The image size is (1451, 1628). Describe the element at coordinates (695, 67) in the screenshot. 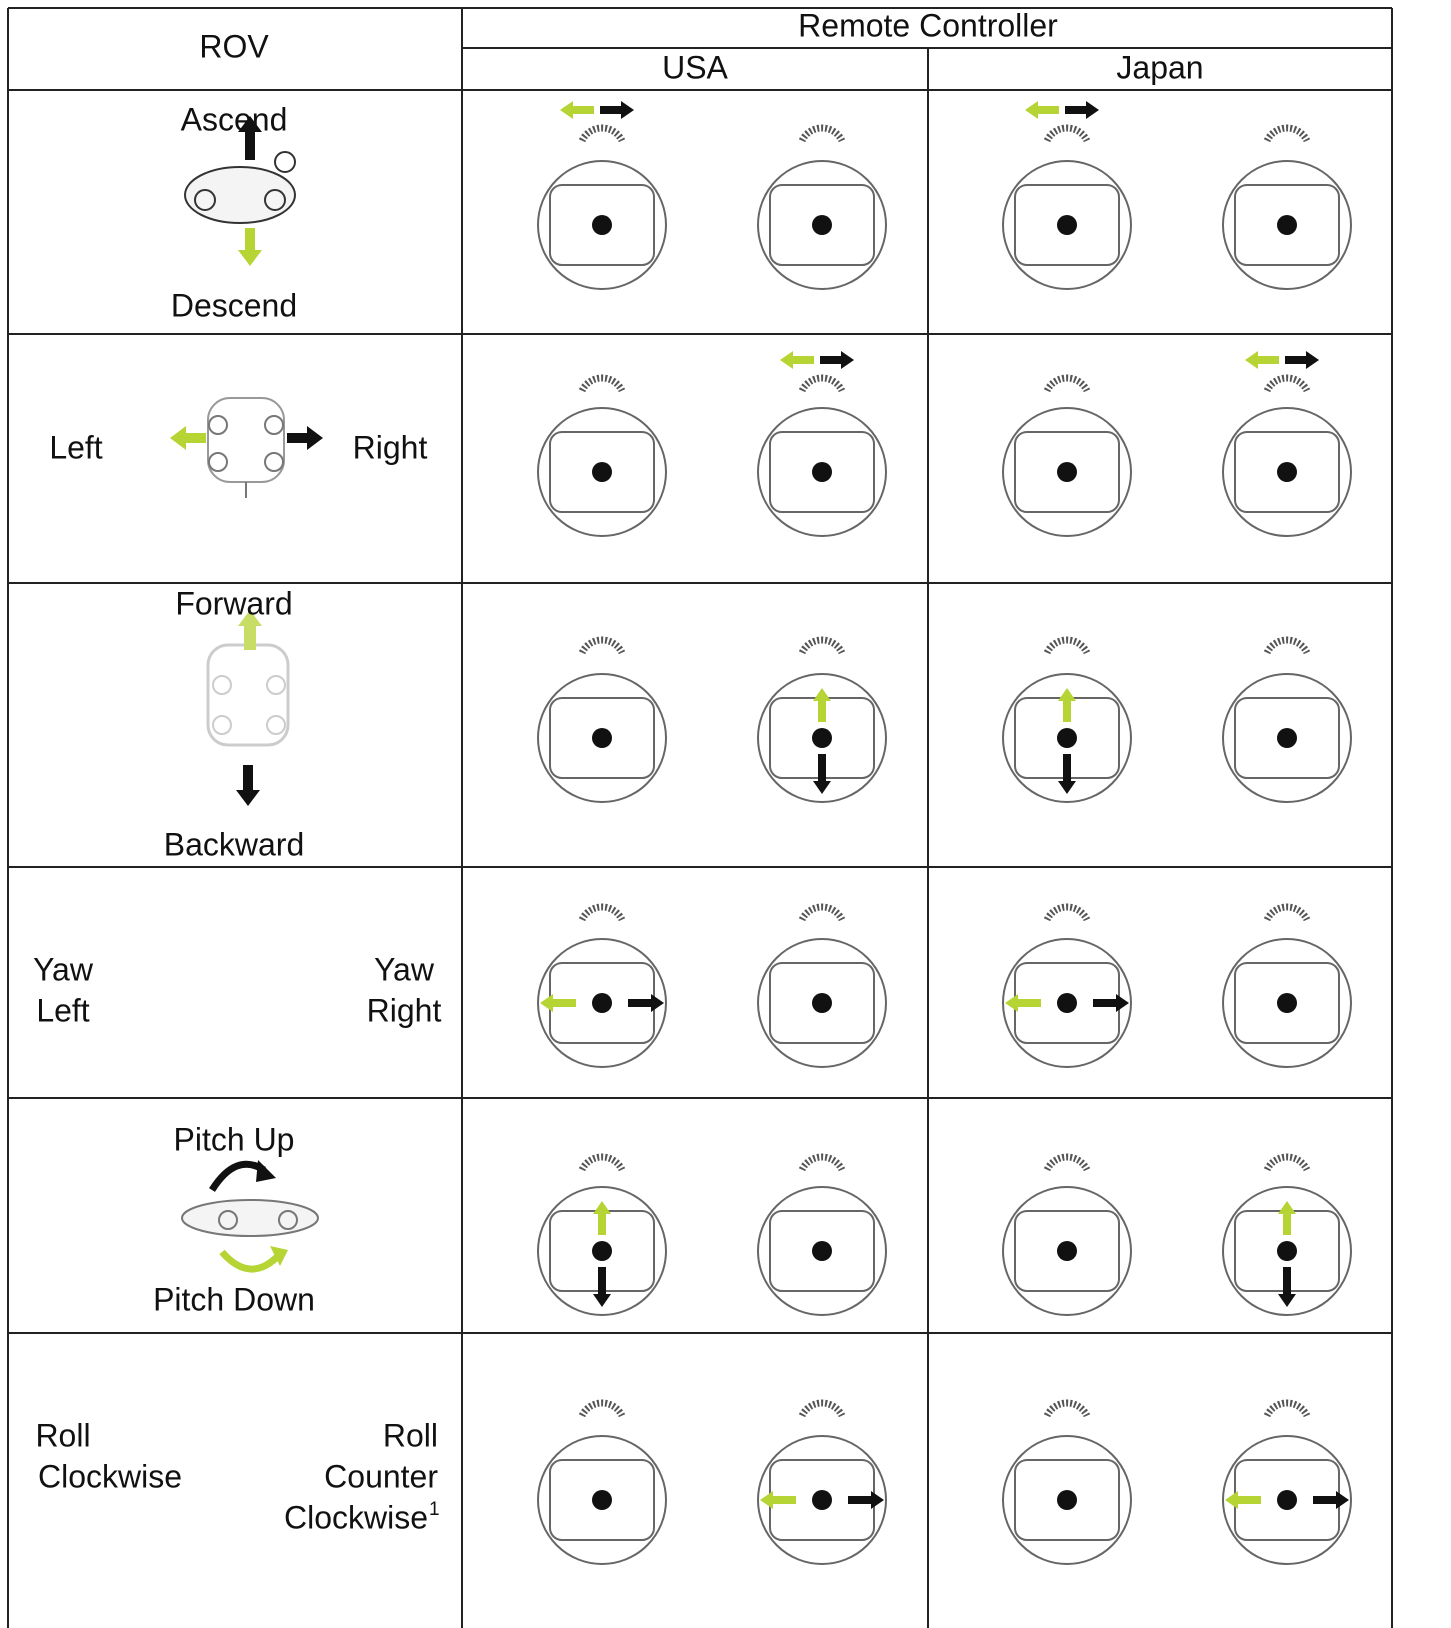

I see `header-usa: USA` at that location.